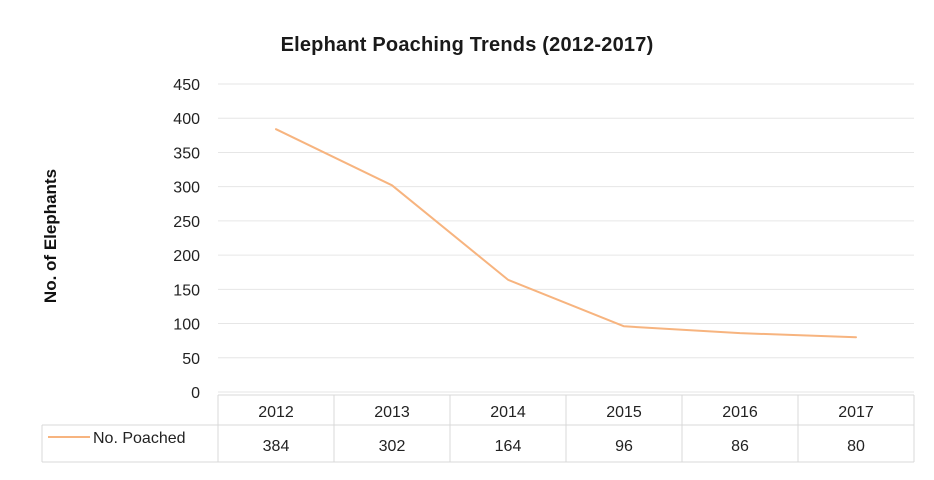 The width and height of the screenshot is (934, 480). What do you see at coordinates (186, 153) in the screenshot?
I see `y-tick-label: 350` at bounding box center [186, 153].